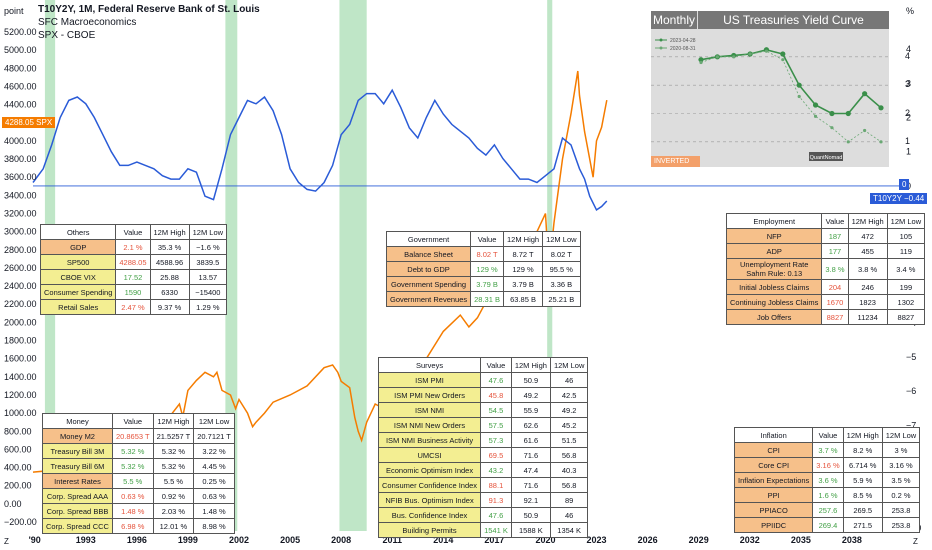 The image size is (932, 550). I want to click on row-label: Corp. Spread BBB, so click(77, 511).